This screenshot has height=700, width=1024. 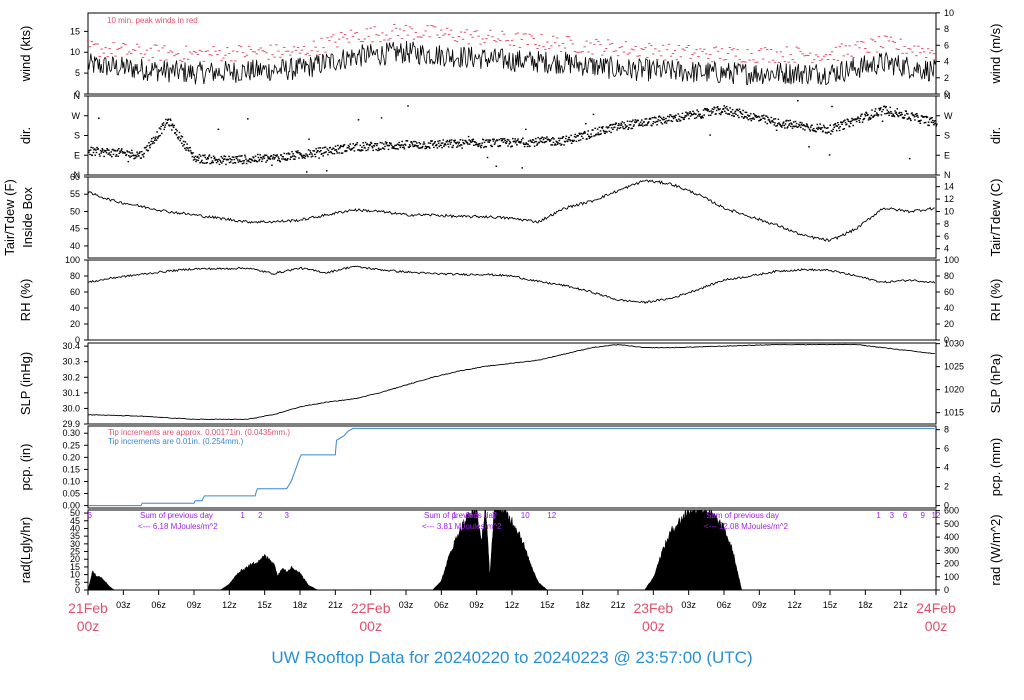 What do you see at coordinates (75, 31) in the screenshot?
I see `ytick-label-left-wind: 15` at bounding box center [75, 31].